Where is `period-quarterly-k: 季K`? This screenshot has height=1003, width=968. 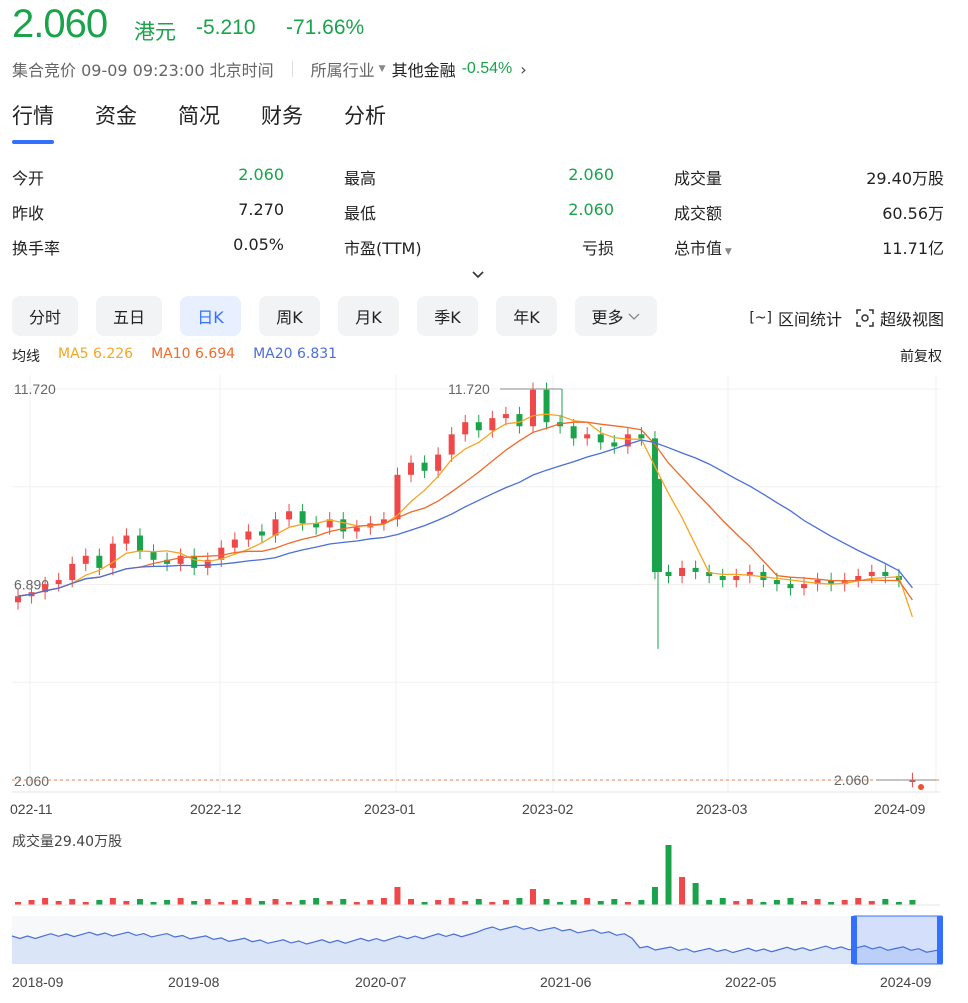
period-quarterly-k: 季K is located at coordinates (447, 316).